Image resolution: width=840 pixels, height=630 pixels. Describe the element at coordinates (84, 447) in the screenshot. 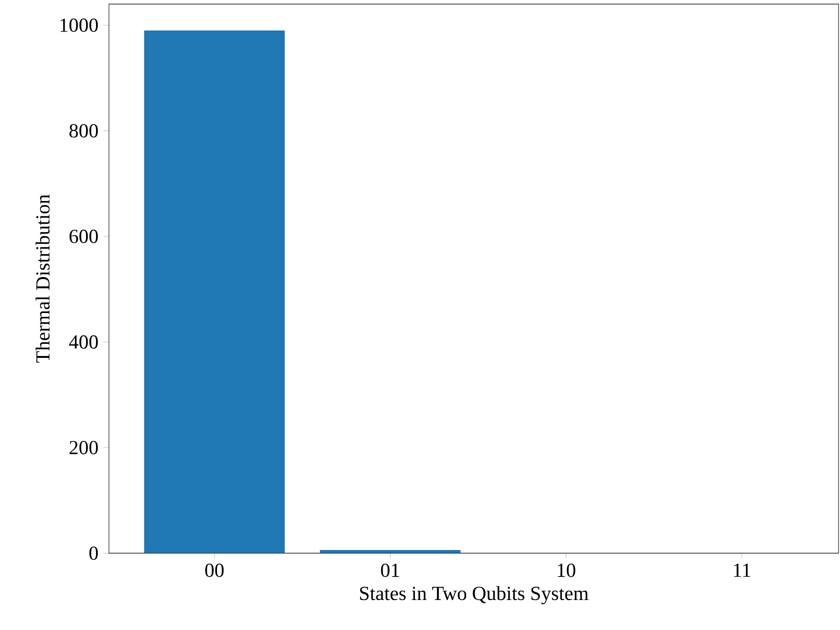

I see `y-tick-label: 200` at that location.